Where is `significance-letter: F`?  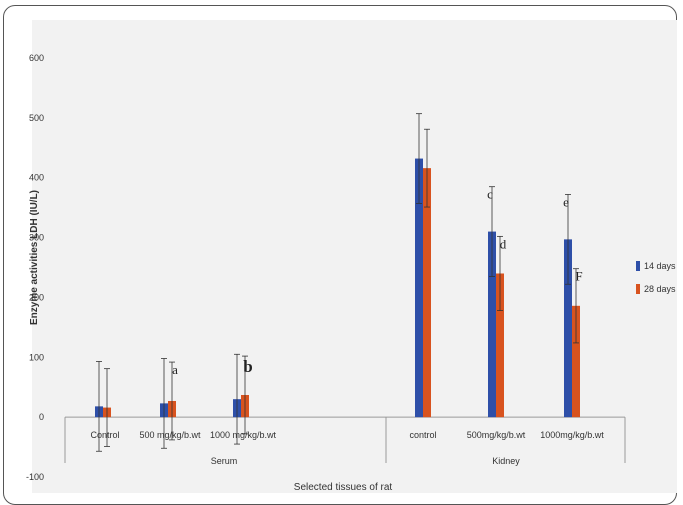
significance-letter: F is located at coordinates (578, 276).